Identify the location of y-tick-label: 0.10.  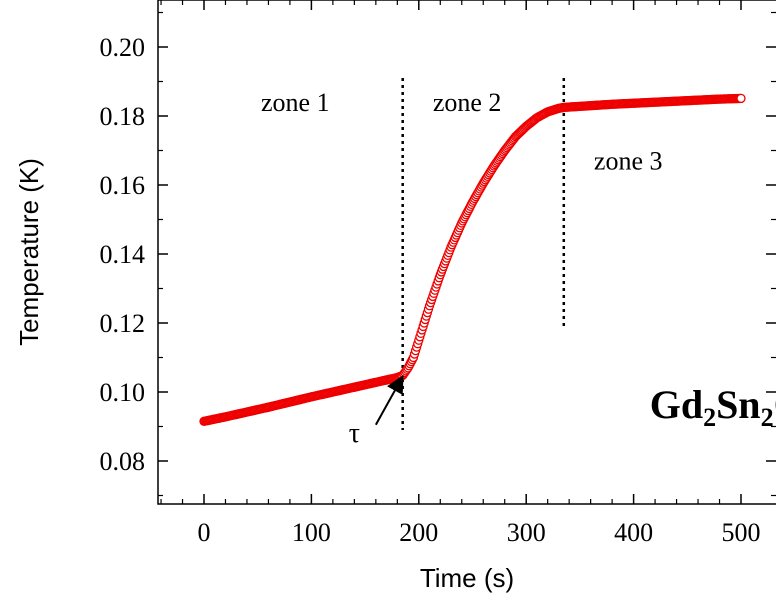
(123, 392).